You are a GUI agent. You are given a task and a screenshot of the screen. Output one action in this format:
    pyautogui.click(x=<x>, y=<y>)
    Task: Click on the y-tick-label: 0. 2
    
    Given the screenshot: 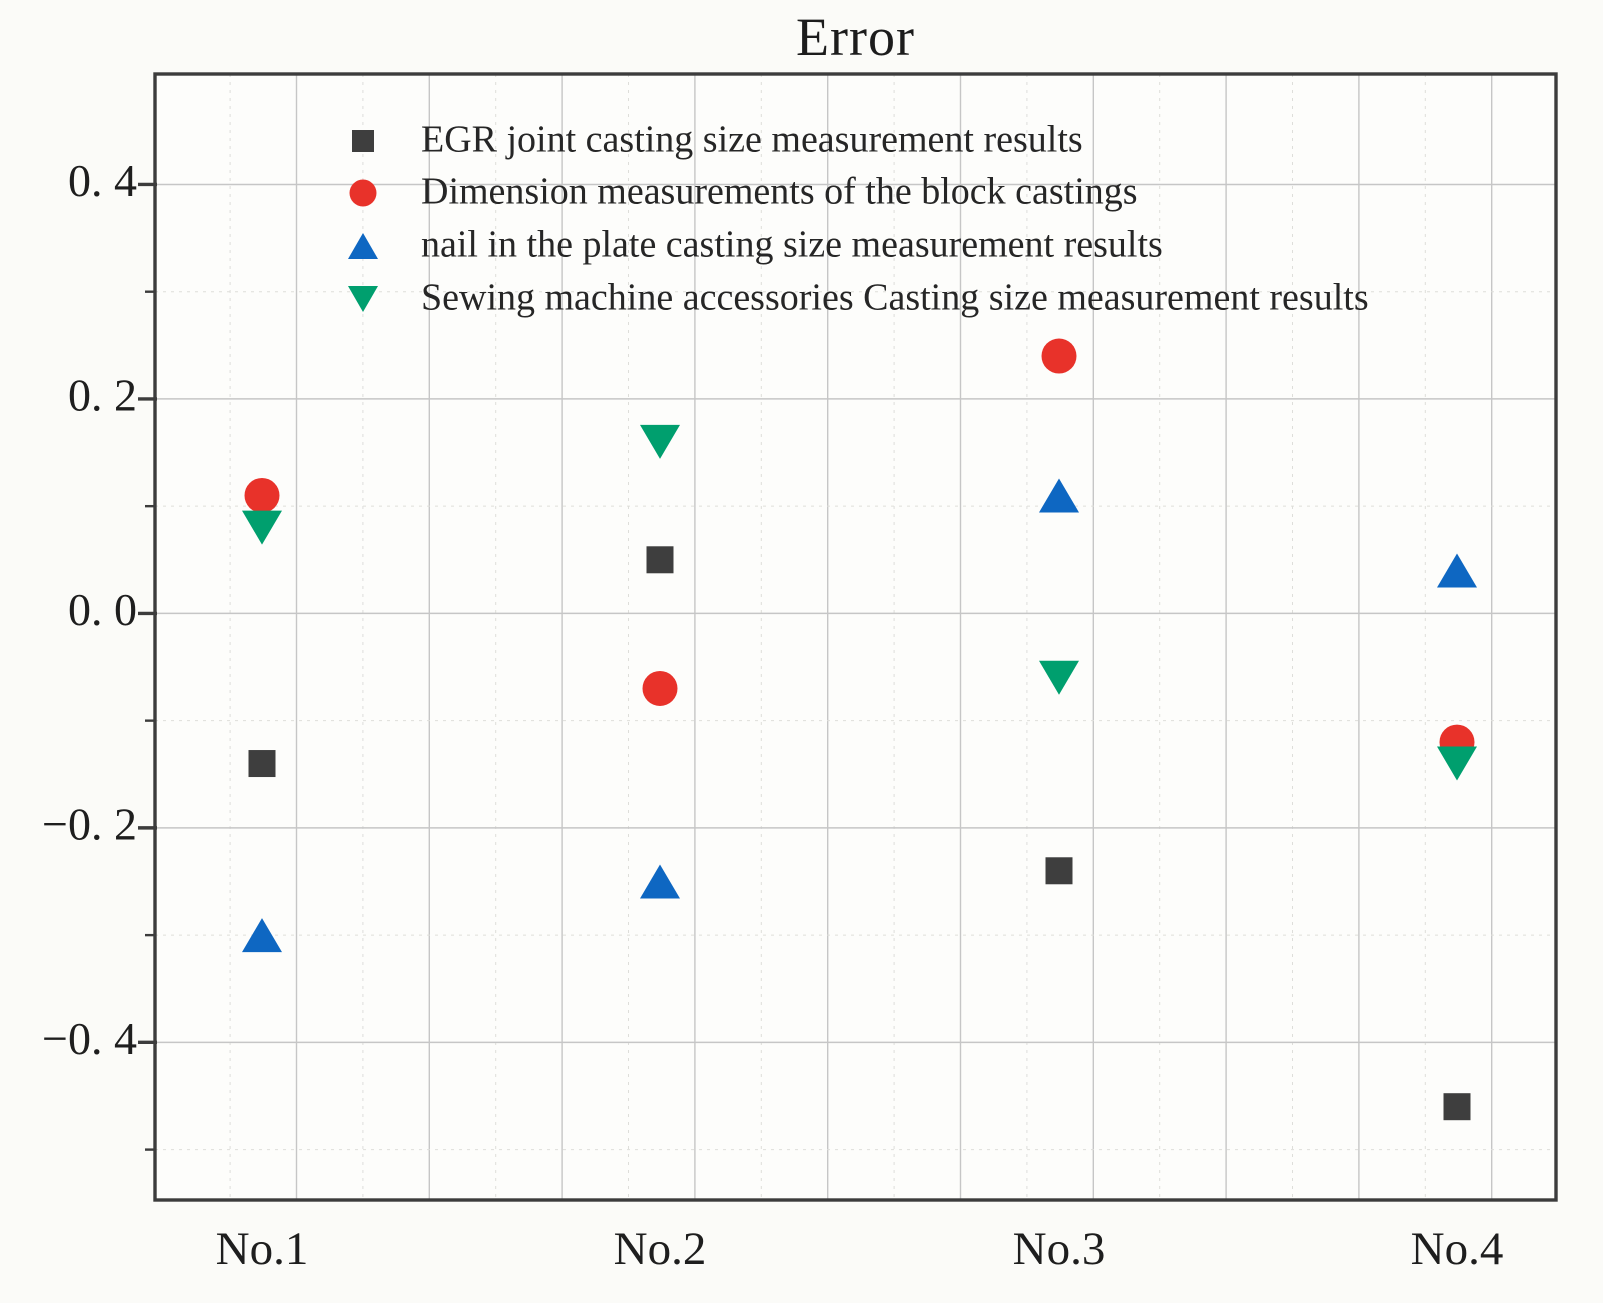 What is the action you would take?
    pyautogui.click(x=102, y=394)
    